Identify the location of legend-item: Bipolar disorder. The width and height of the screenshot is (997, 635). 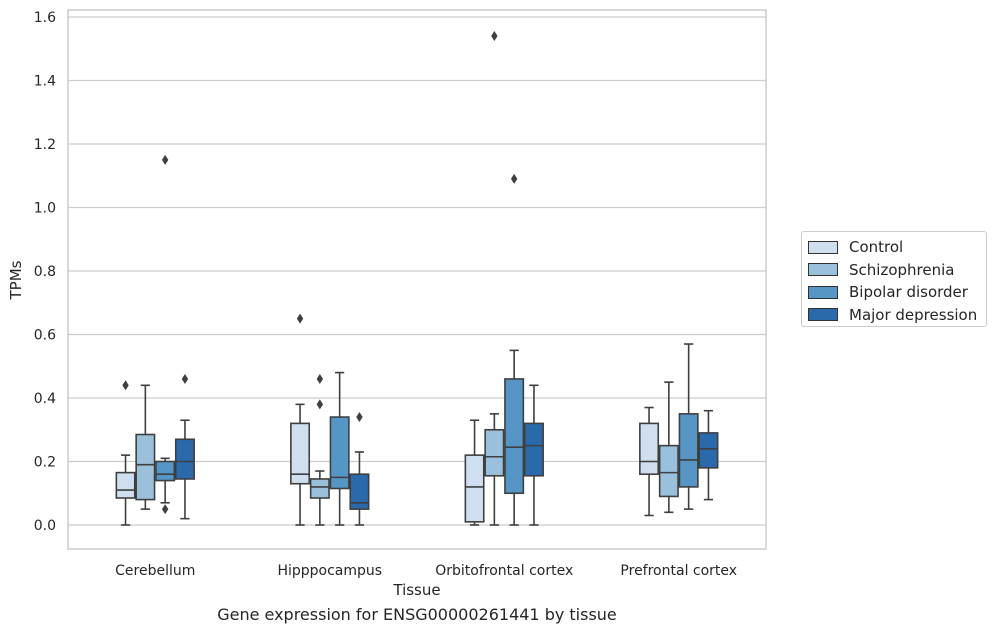
(888, 292).